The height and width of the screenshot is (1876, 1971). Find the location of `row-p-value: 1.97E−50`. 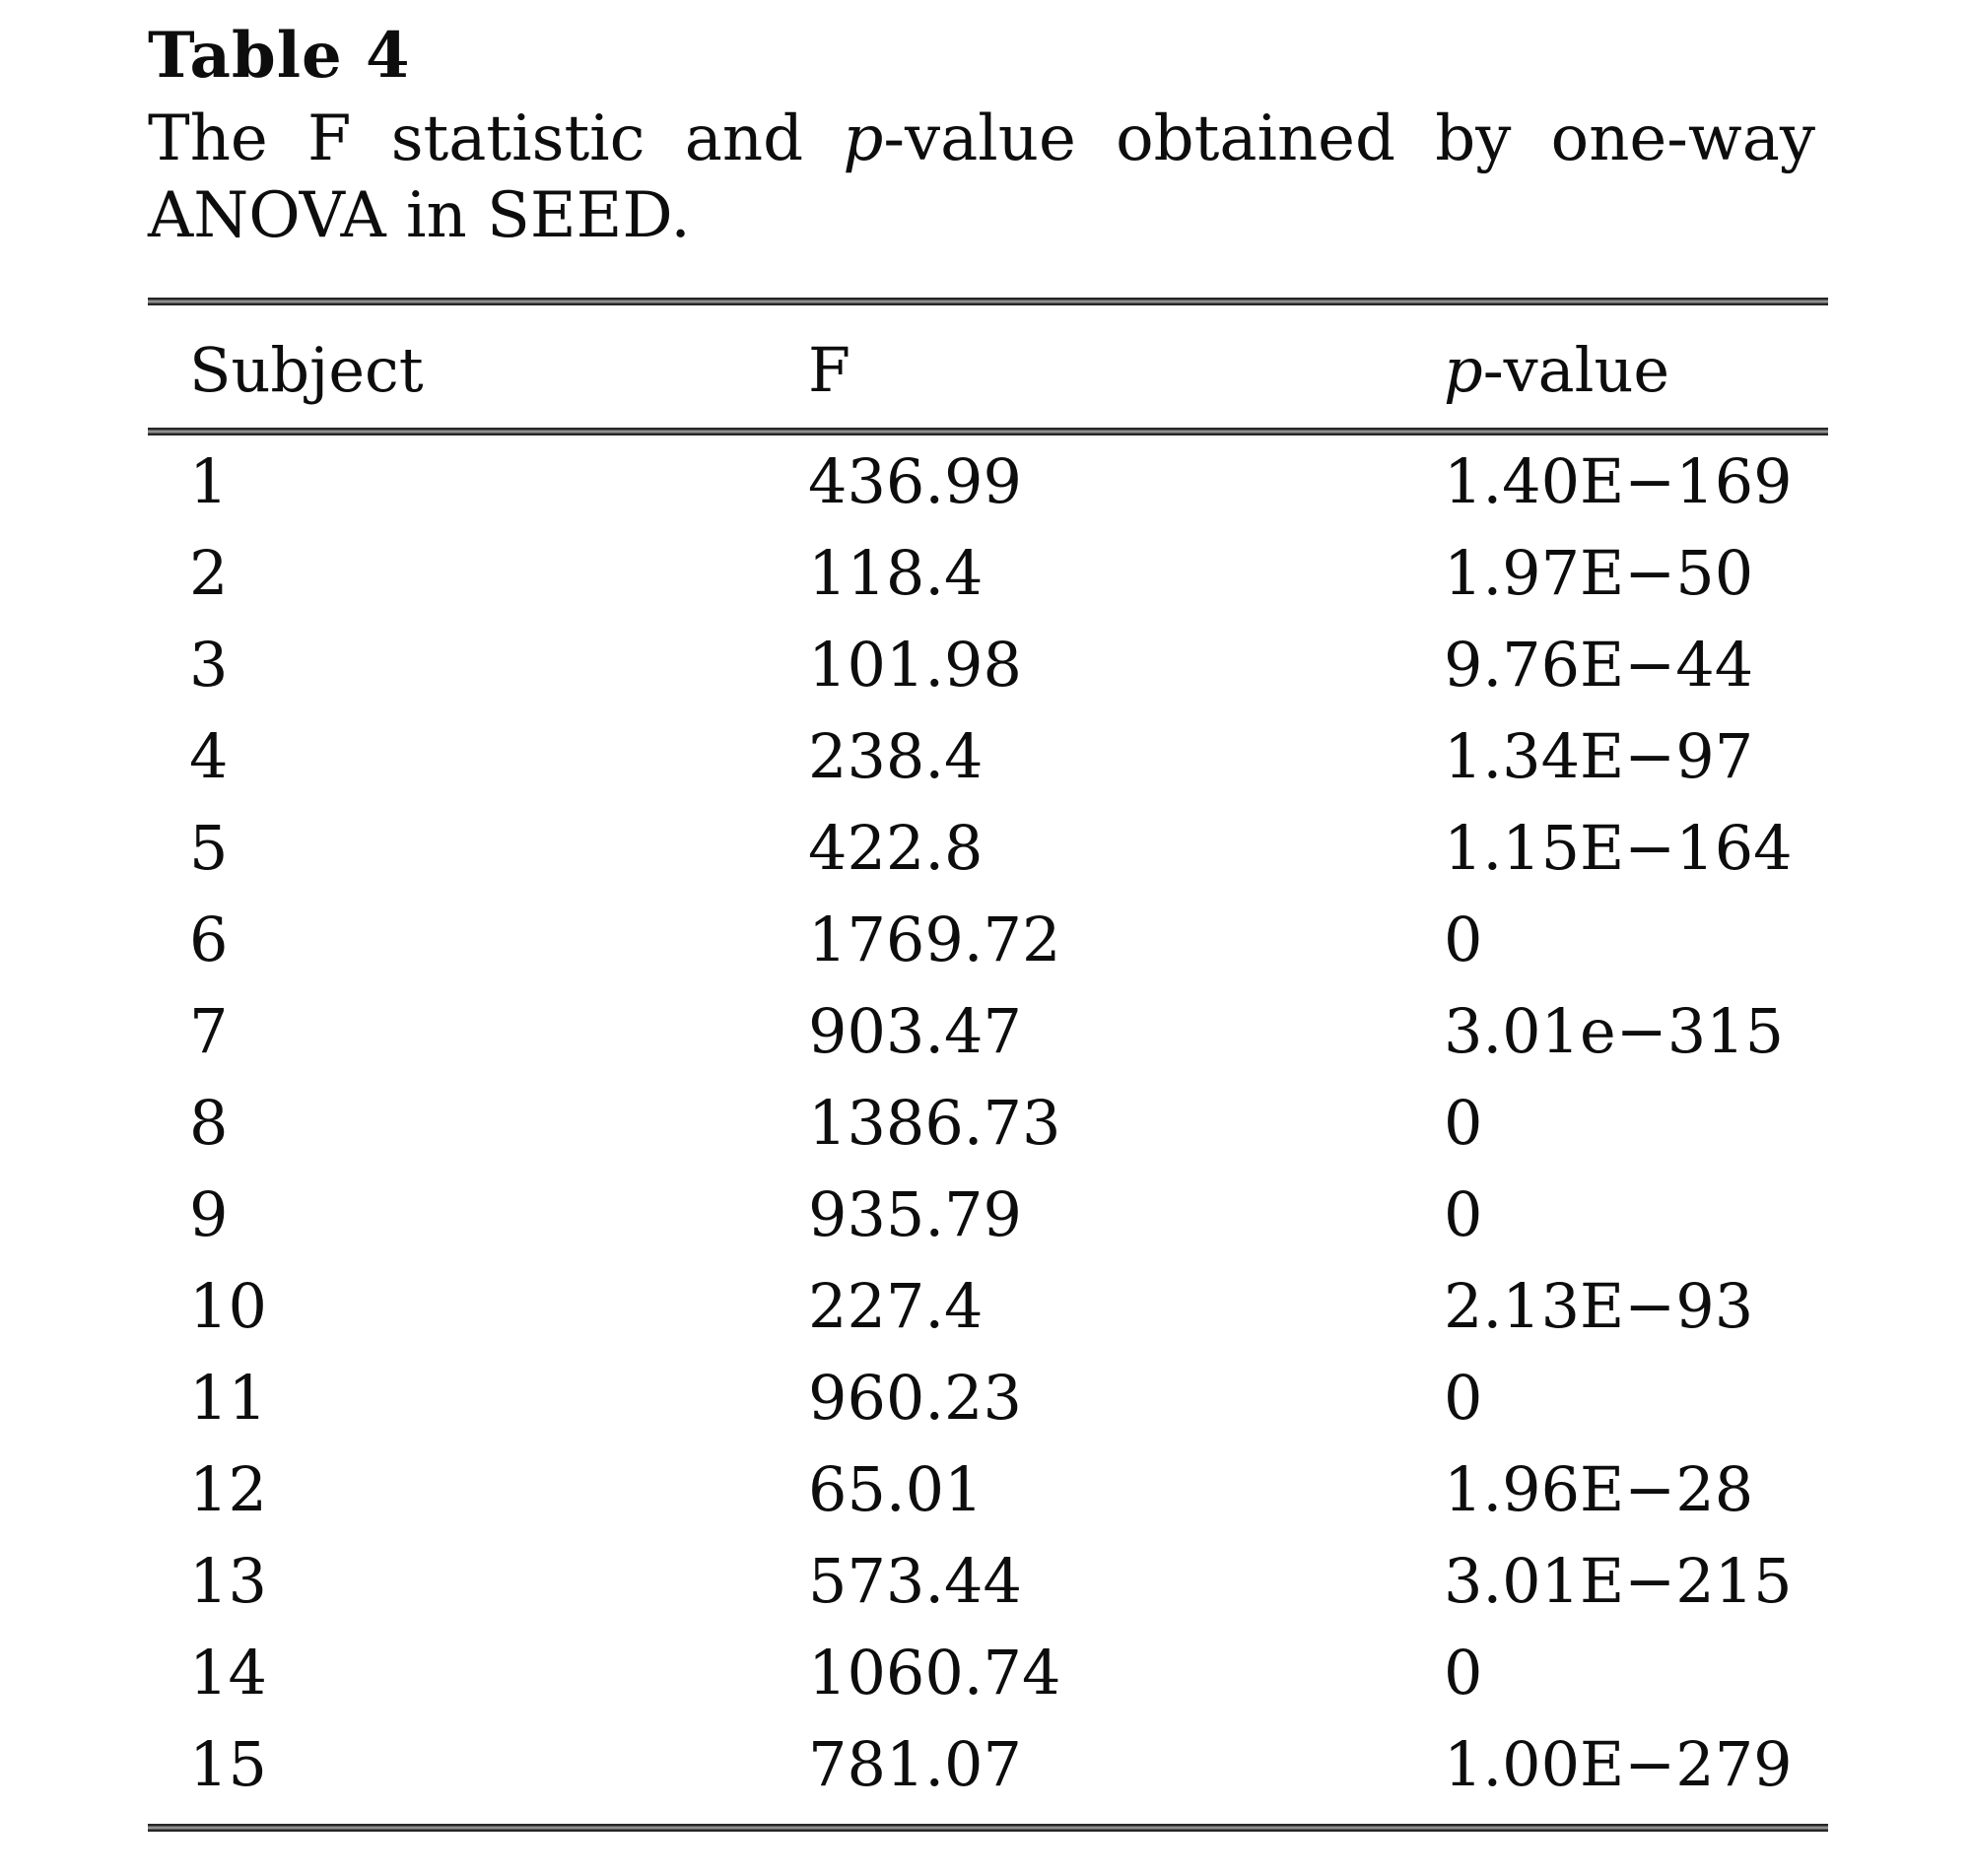

row-p-value: 1.97E−50 is located at coordinates (1599, 573).